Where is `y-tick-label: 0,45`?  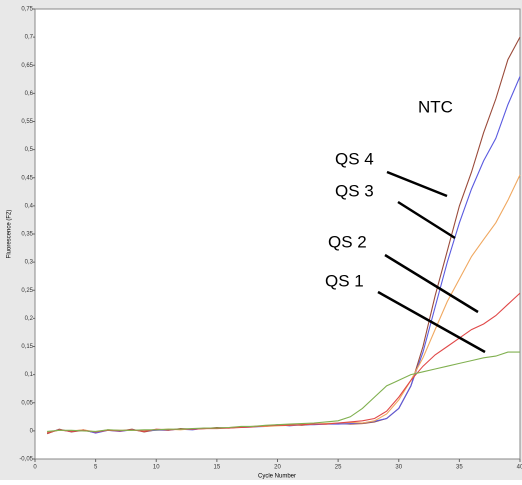 y-tick-label: 0,45 is located at coordinates (27, 178).